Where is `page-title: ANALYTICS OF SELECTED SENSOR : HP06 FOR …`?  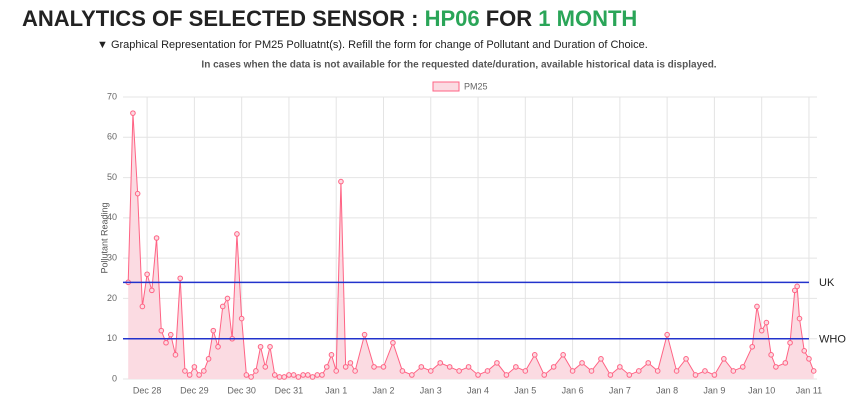 page-title: ANALYTICS OF SELECTED SENSOR : HP06 FOR … is located at coordinates (329, 18).